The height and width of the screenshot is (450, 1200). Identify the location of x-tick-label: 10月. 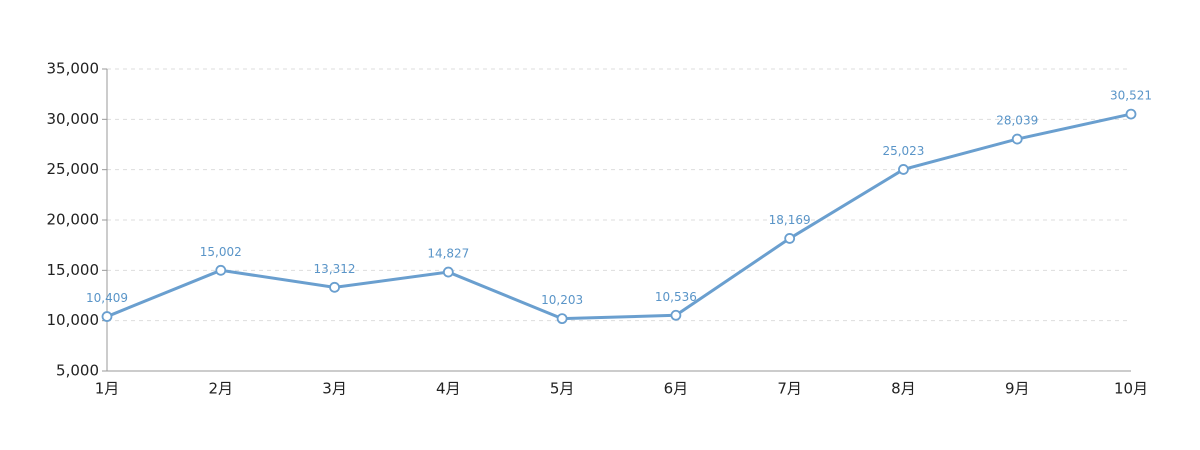
(1131, 389).